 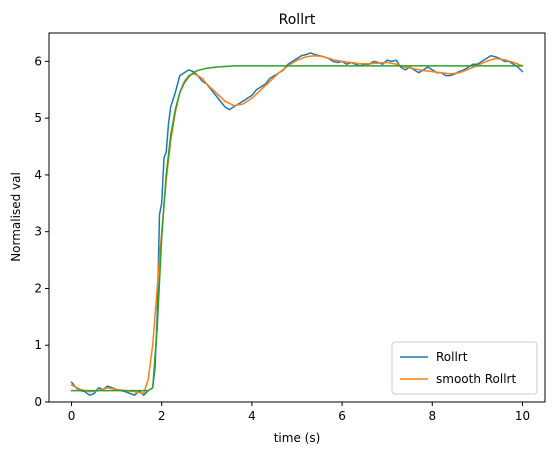 I want to click on y-tick-label: 2, so click(x=38, y=288).